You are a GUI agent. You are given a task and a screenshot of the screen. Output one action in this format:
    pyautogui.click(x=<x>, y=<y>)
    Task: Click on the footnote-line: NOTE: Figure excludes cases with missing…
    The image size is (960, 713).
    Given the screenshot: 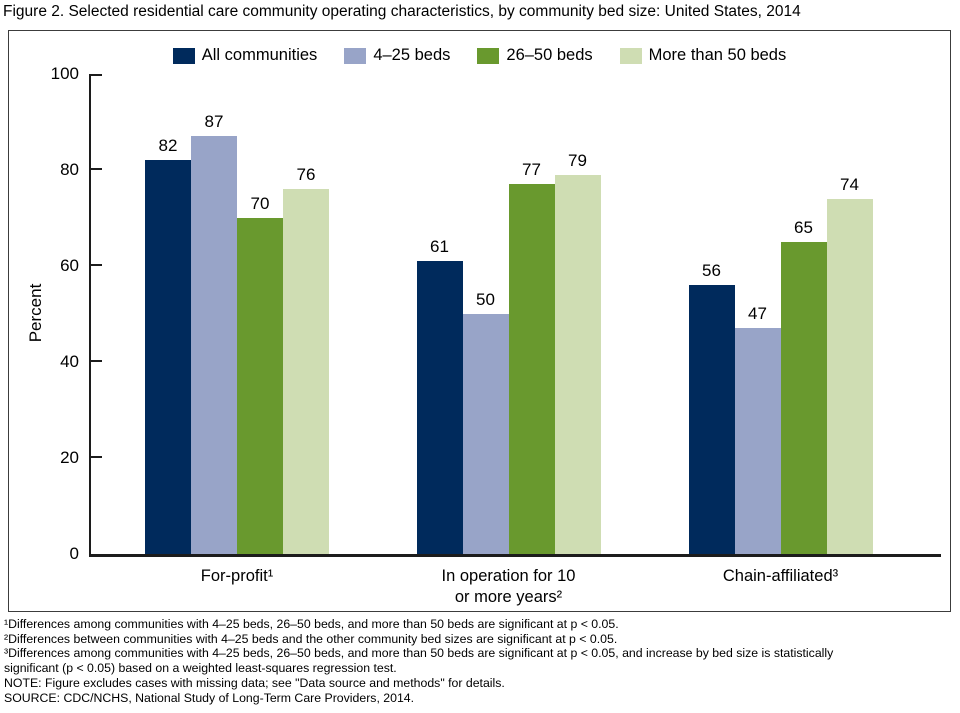 What is the action you would take?
    pyautogui.click(x=254, y=682)
    